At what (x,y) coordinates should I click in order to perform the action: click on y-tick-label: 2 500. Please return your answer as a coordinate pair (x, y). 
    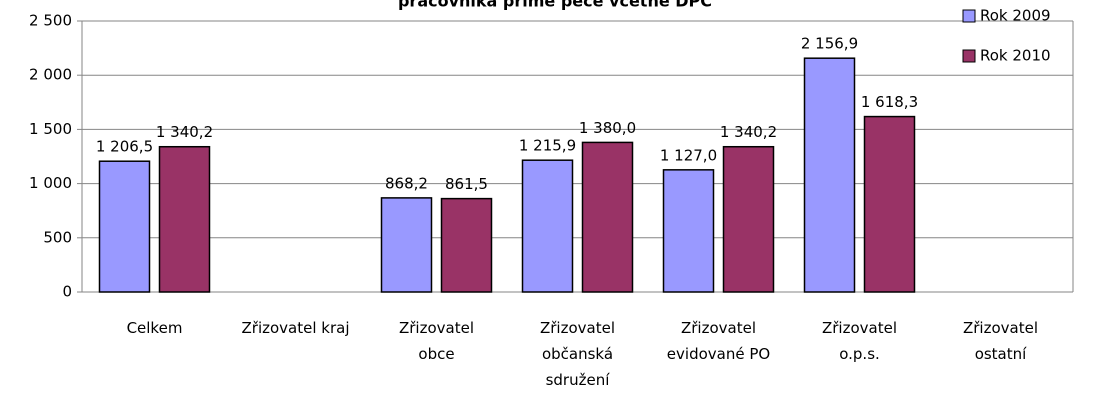
    Looking at the image, I should click on (50, 21).